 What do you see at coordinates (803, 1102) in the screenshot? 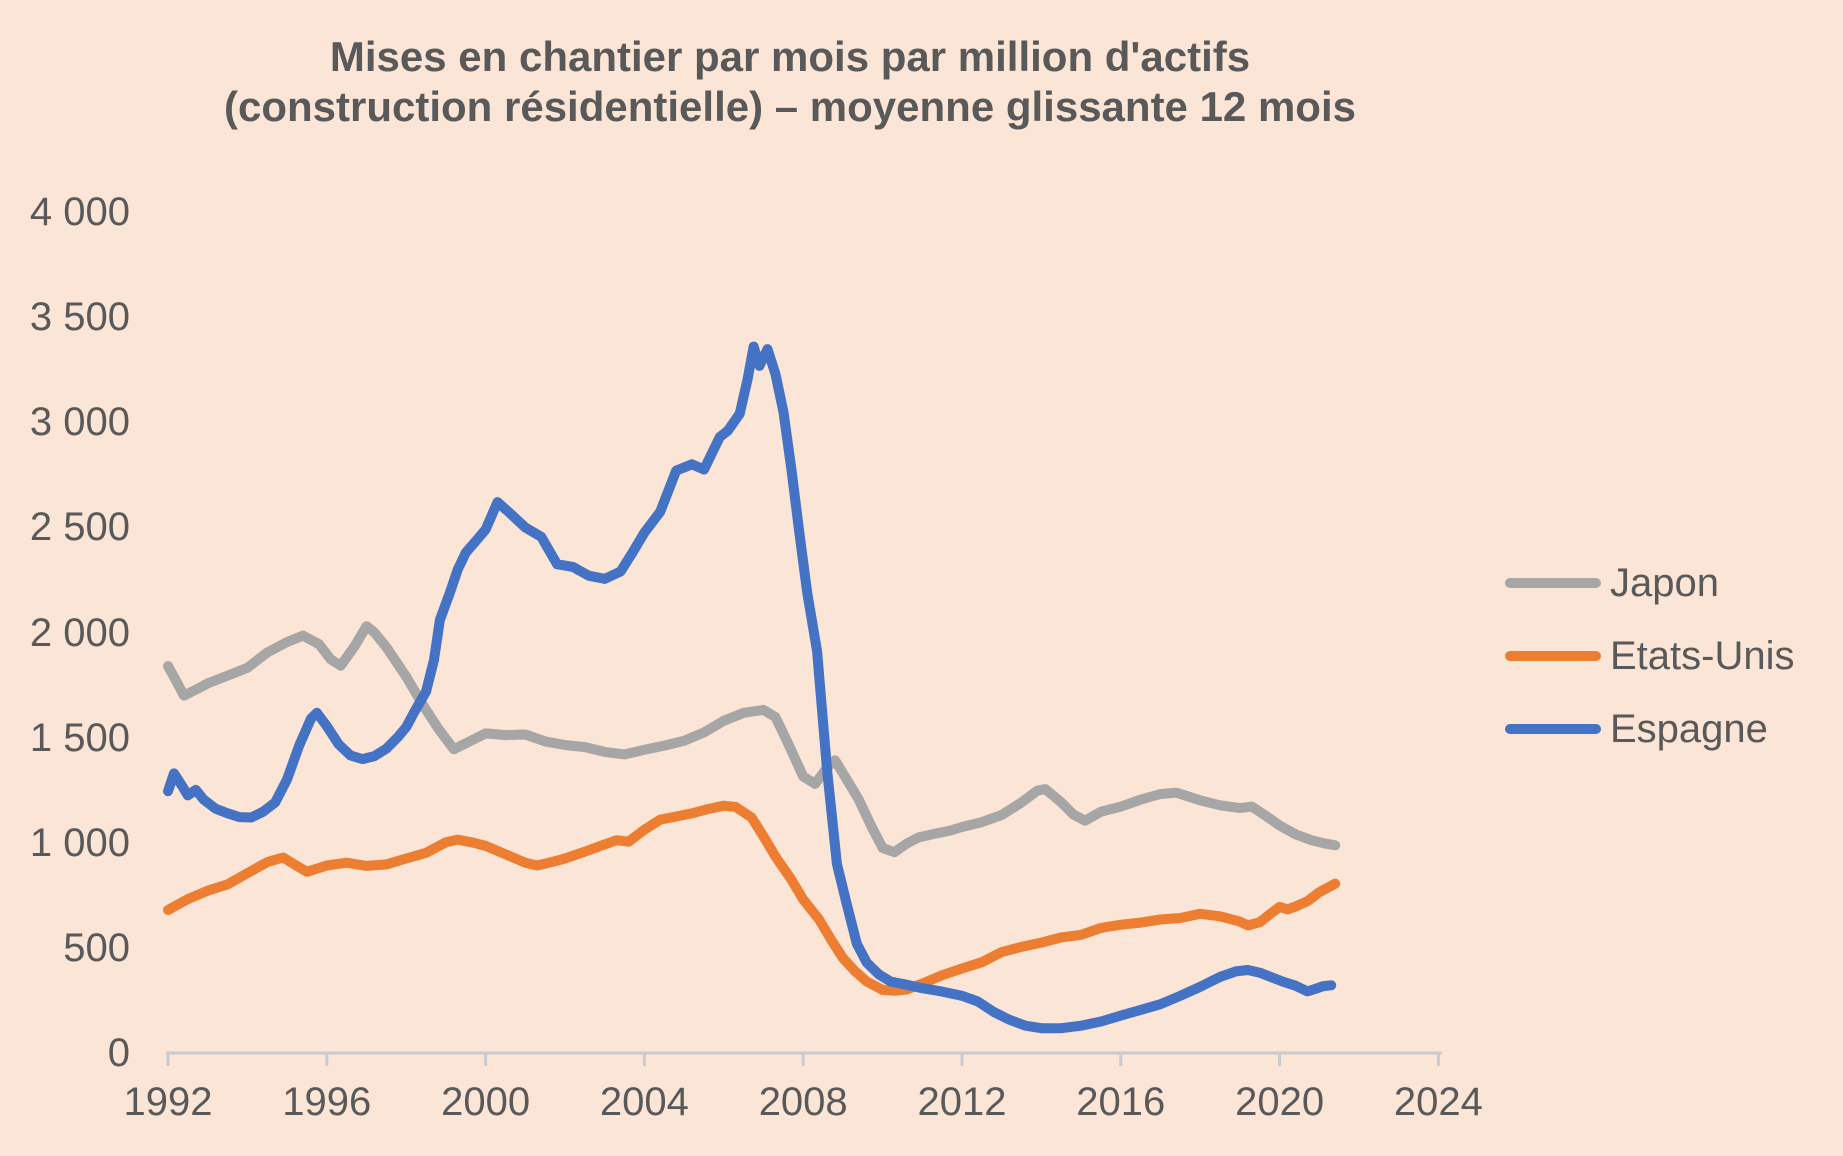
I see `x-axis-label-2008: 2008` at bounding box center [803, 1102].